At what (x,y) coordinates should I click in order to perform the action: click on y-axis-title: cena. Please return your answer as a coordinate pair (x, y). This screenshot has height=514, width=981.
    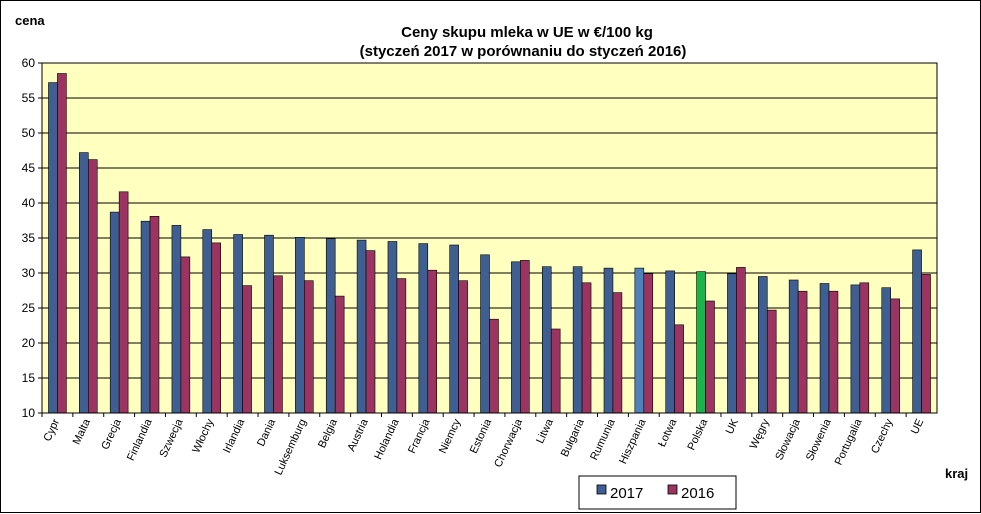
    Looking at the image, I should click on (30, 20).